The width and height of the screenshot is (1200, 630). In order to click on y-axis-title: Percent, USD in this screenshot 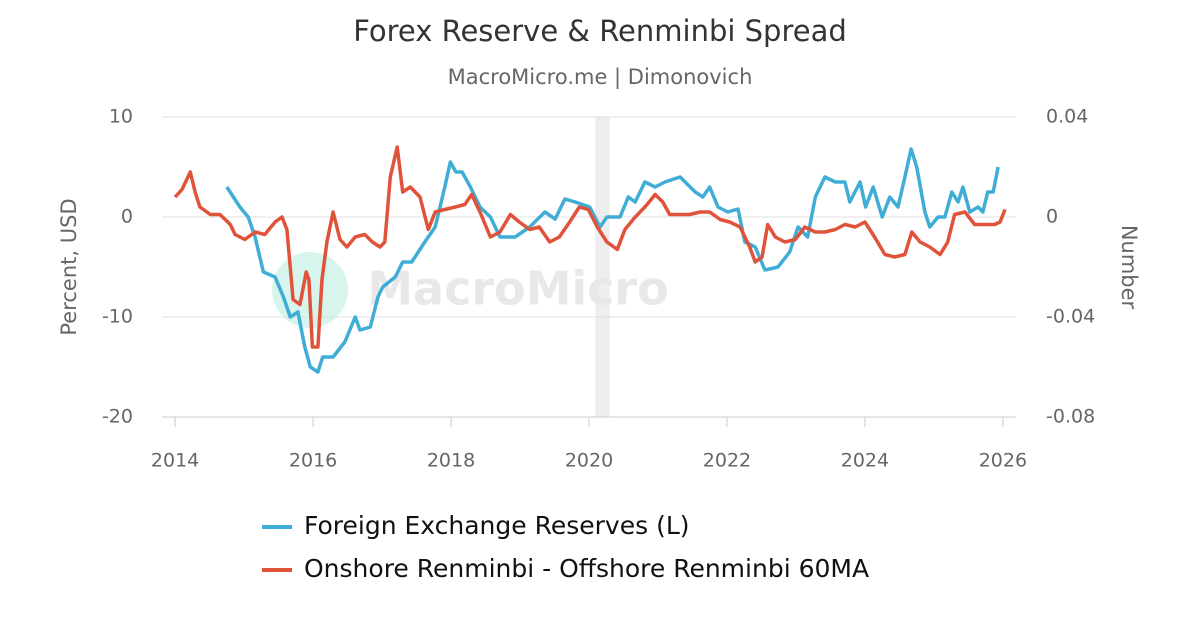, I will do `click(69, 266)`.